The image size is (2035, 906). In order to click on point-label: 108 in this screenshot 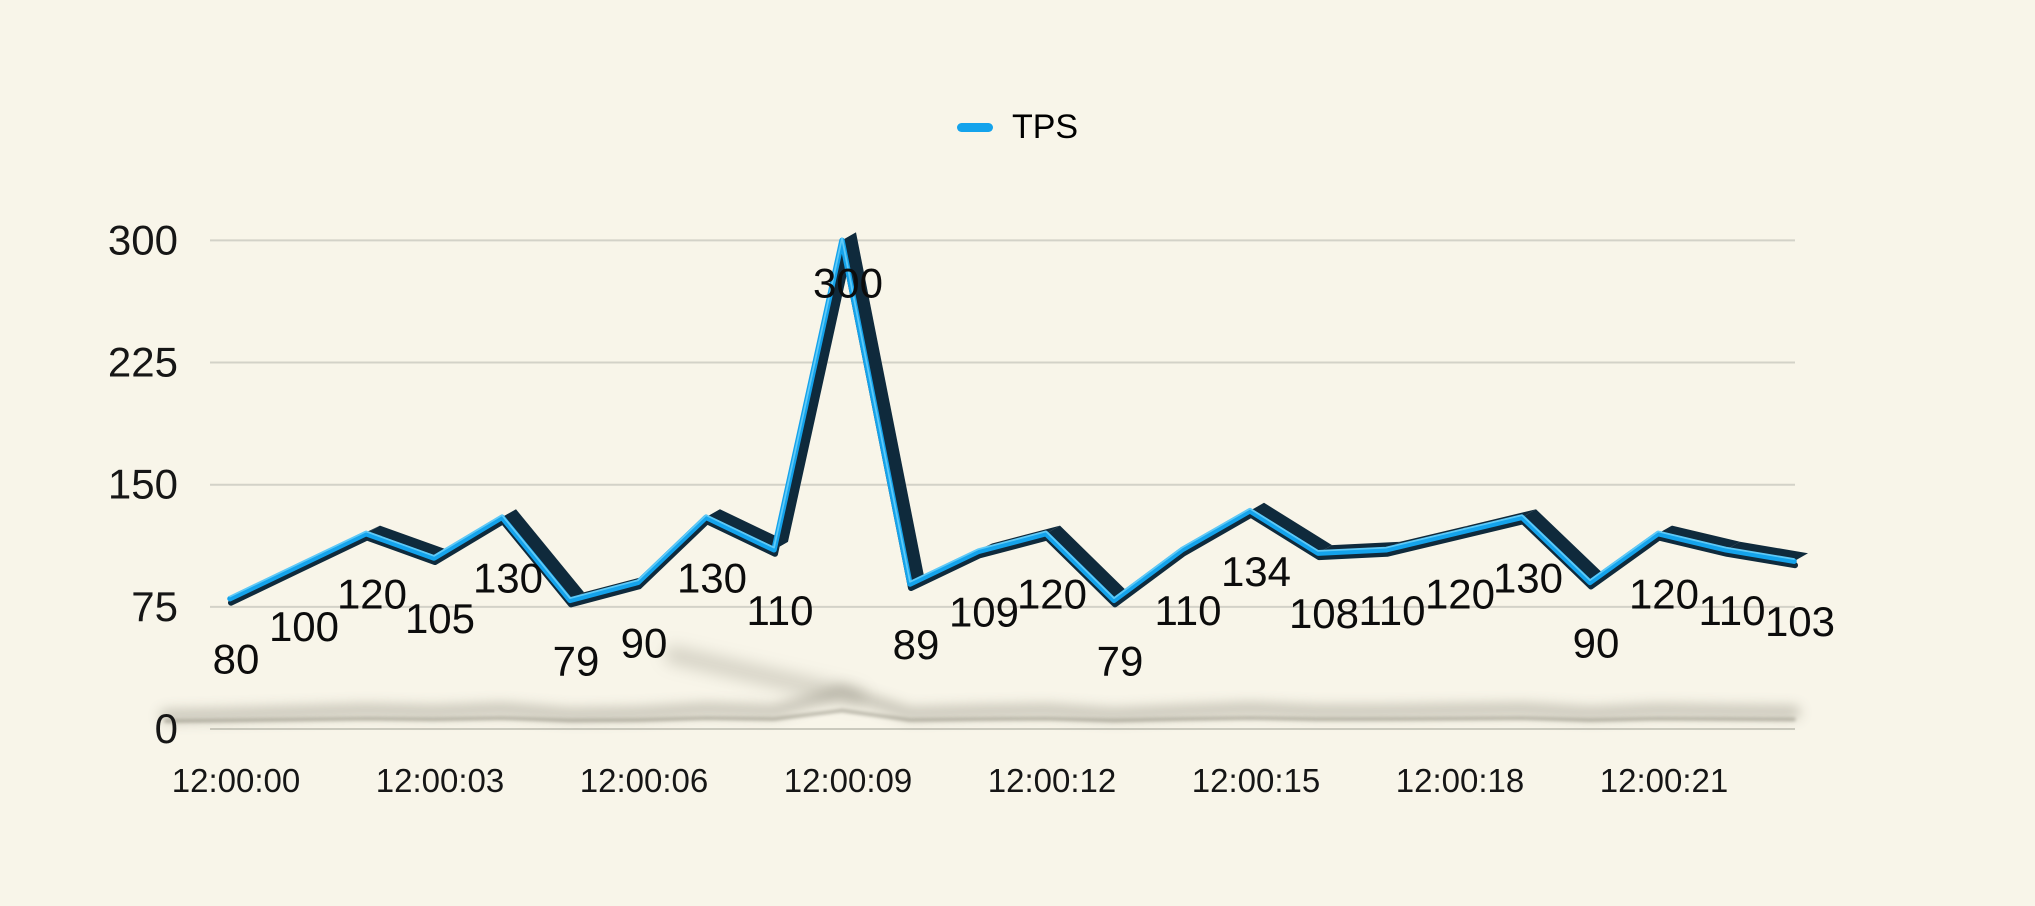, I will do `click(1324, 613)`.